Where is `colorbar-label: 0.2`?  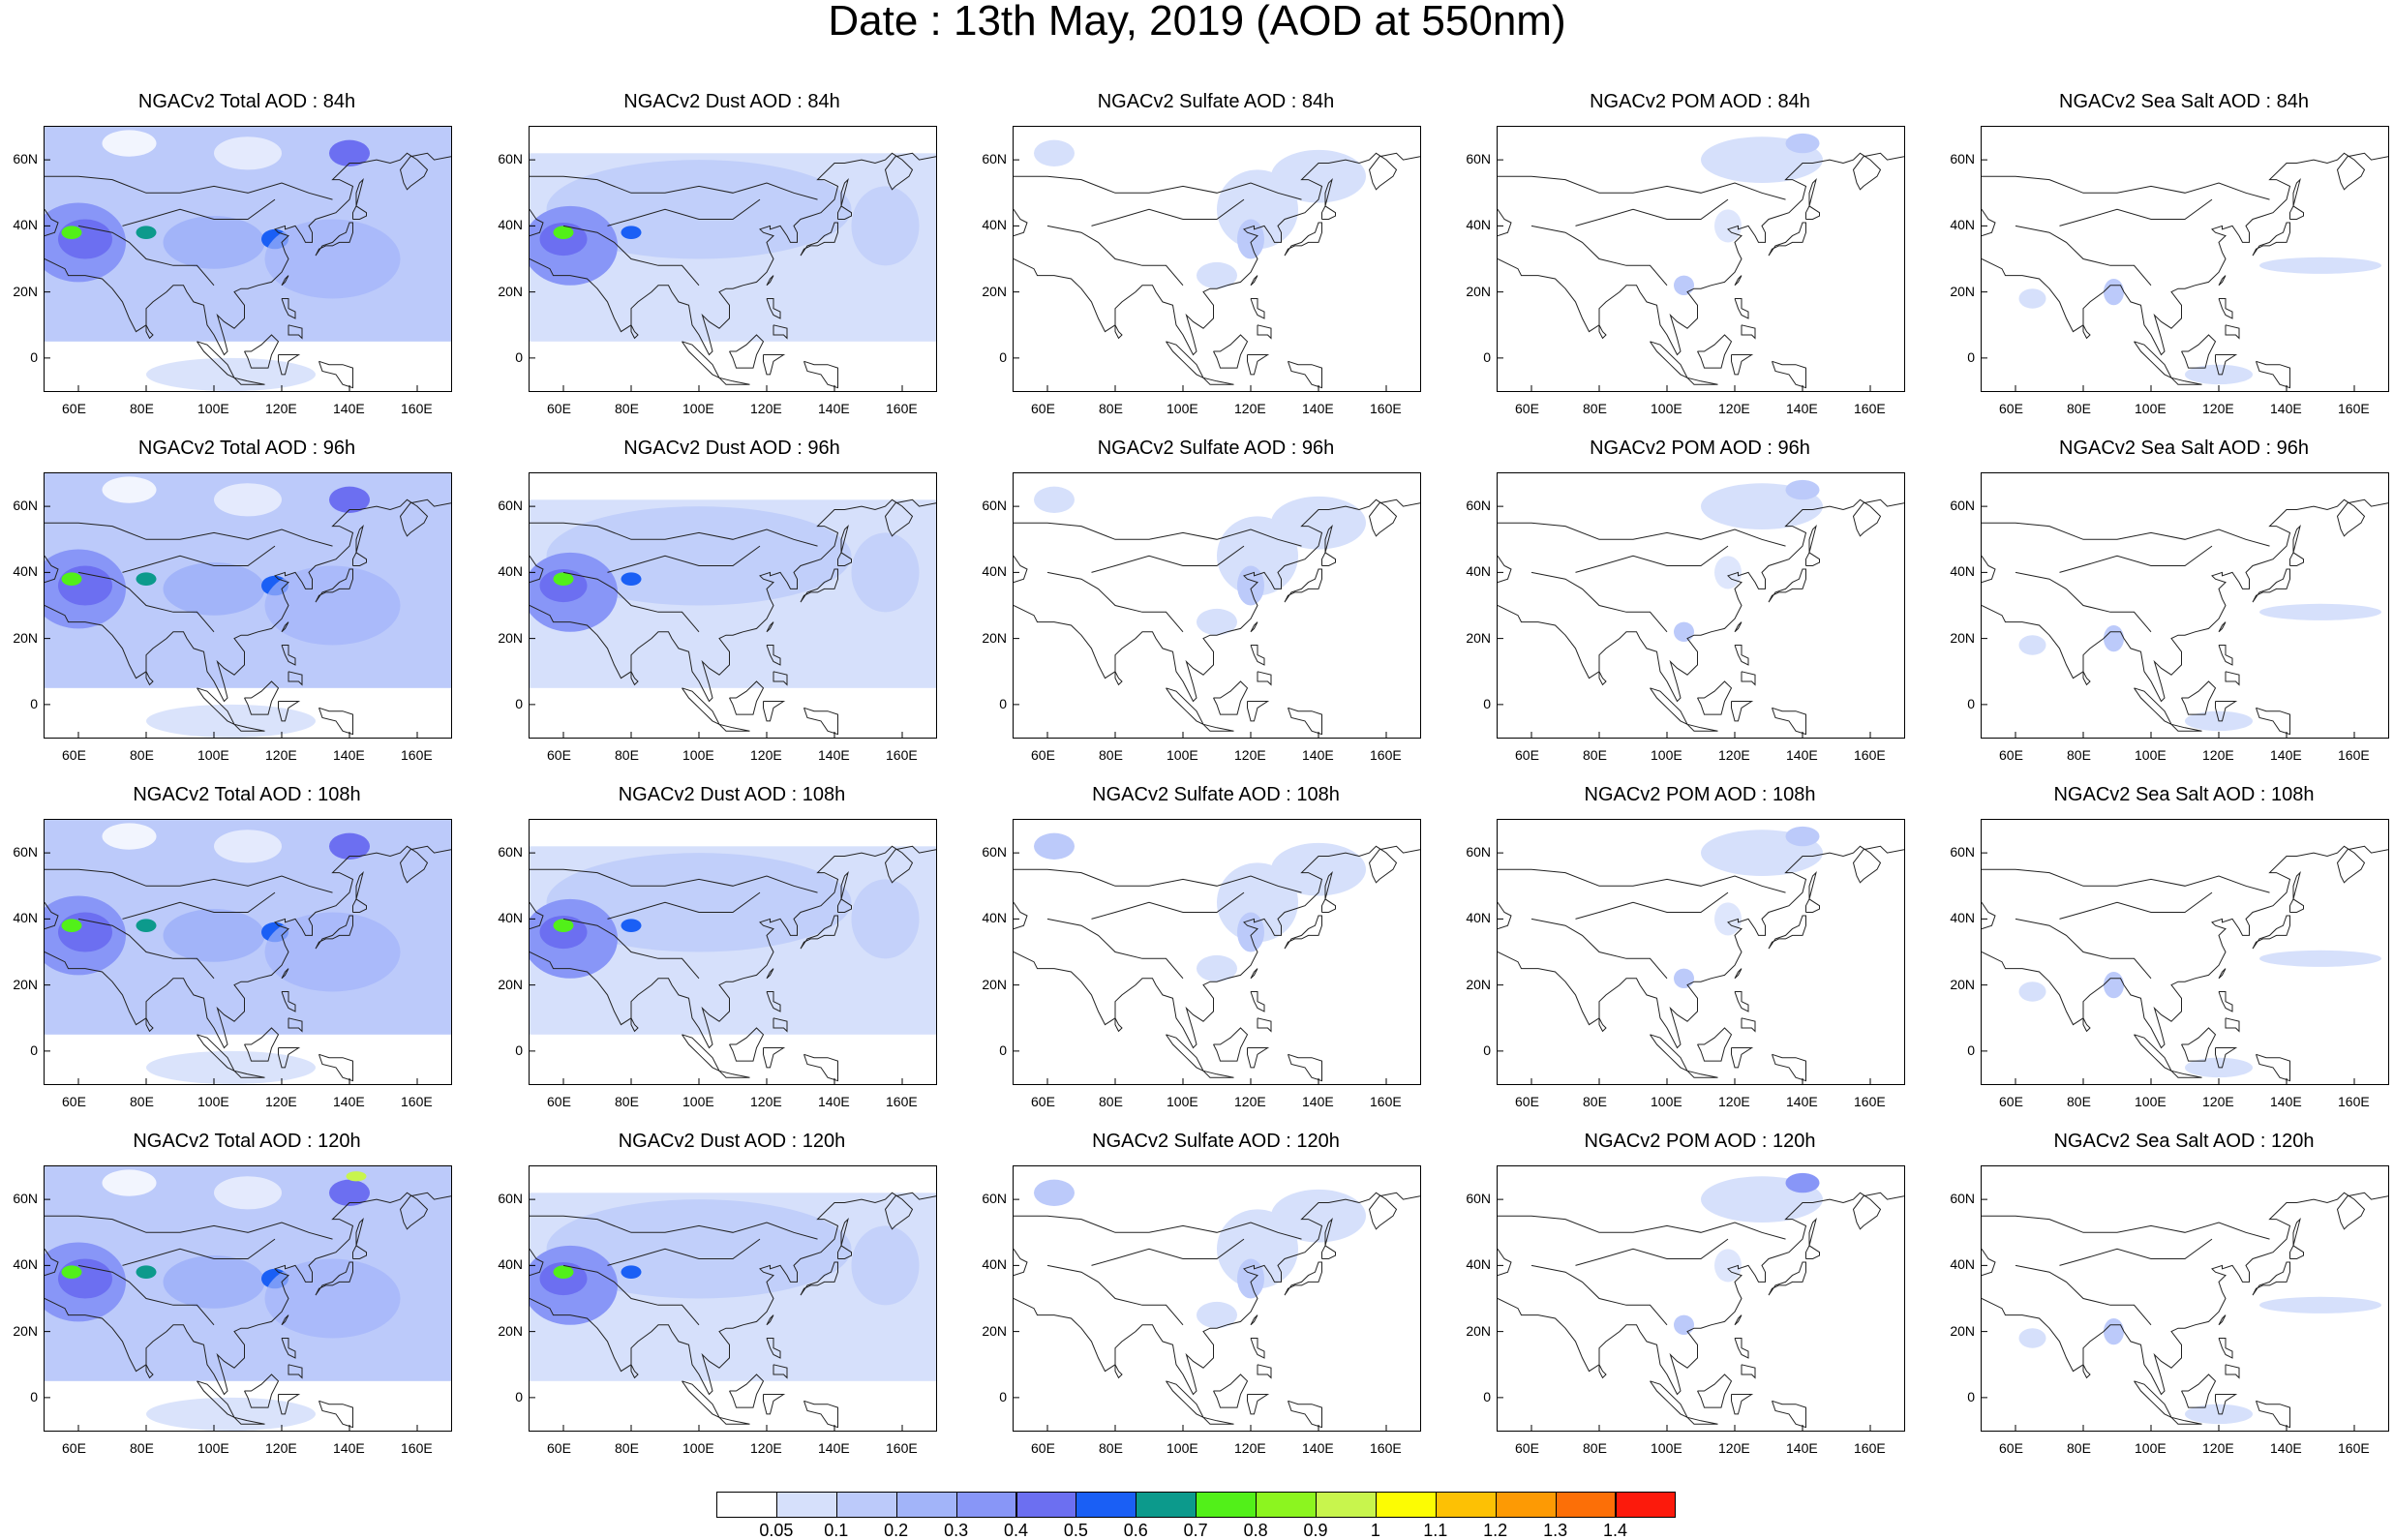
colorbar-label: 0.2 is located at coordinates (897, 1530).